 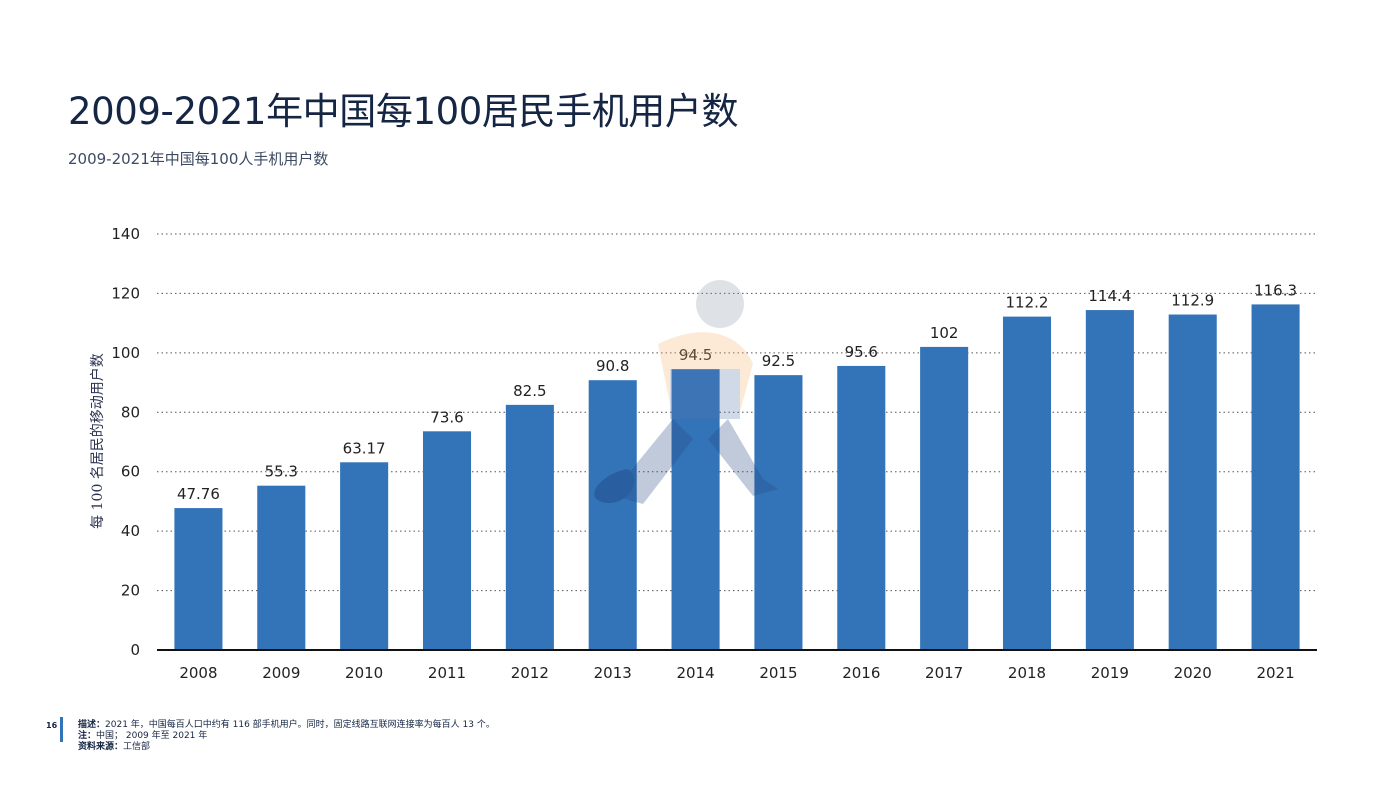 What do you see at coordinates (944, 498) in the screenshot?
I see `bar-2017` at bounding box center [944, 498].